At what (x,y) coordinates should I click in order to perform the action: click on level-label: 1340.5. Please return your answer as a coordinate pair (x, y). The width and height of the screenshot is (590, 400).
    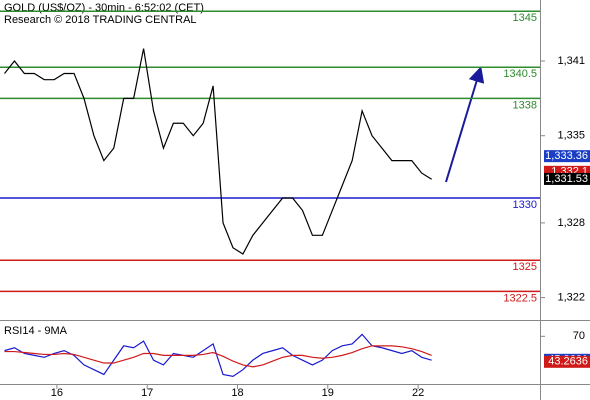
    Looking at the image, I should click on (520, 74).